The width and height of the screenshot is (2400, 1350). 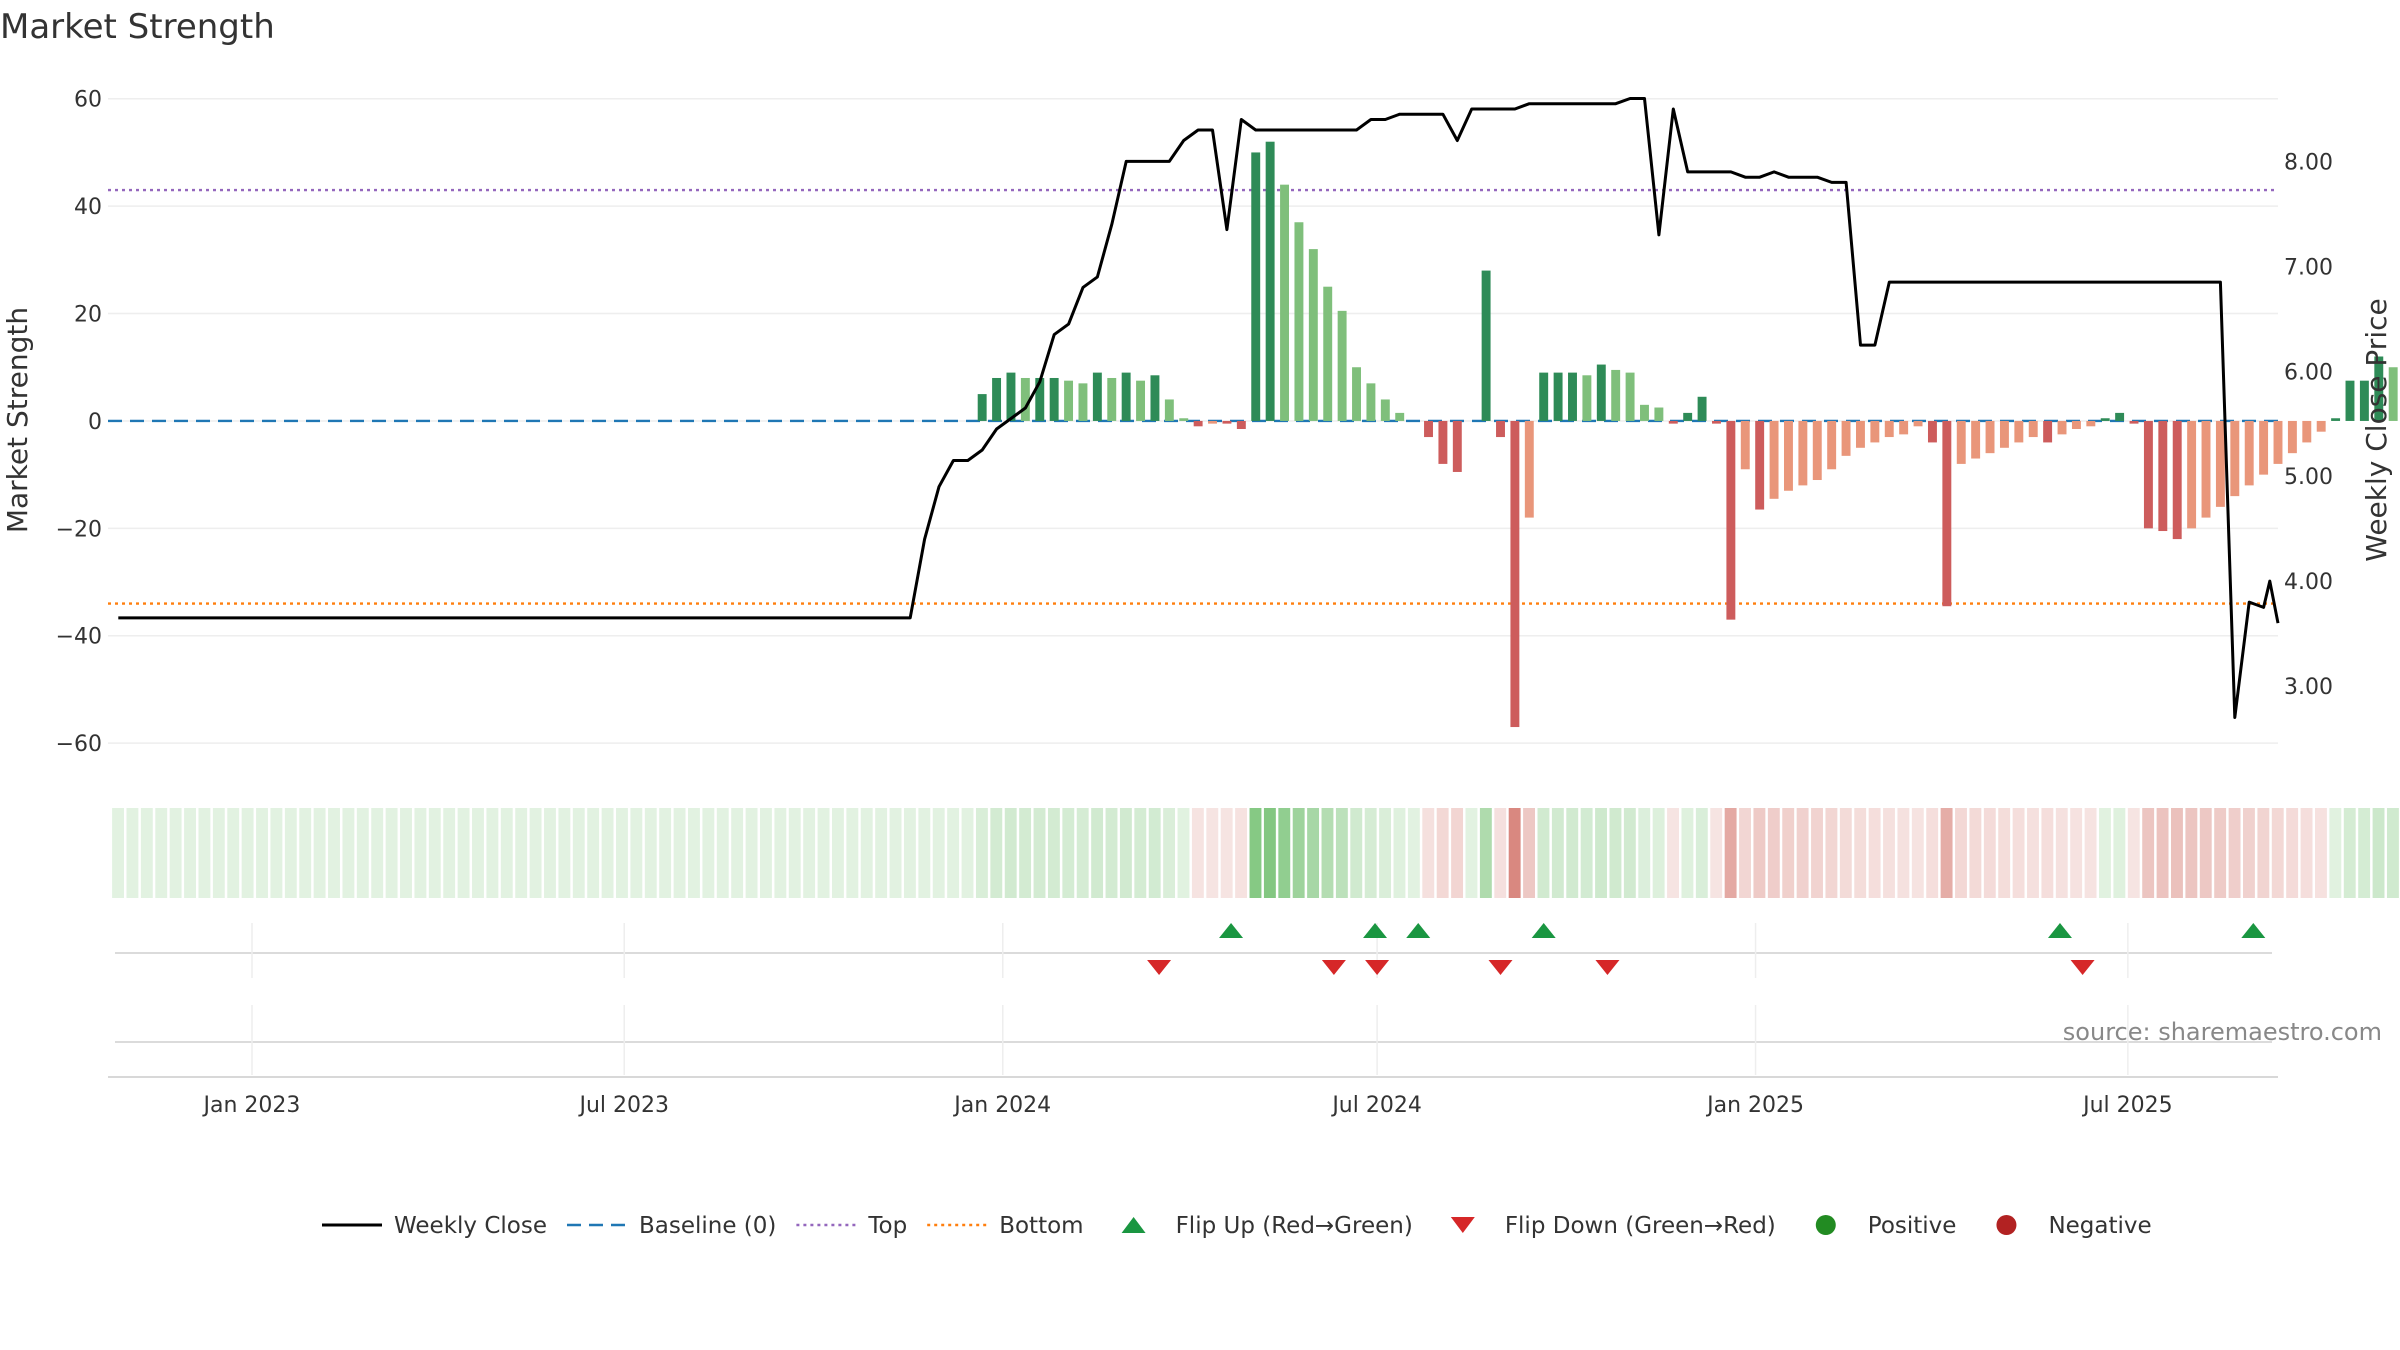 What do you see at coordinates (1294, 1226) in the screenshot?
I see `legend-label: Flip Up (Red→Green)` at bounding box center [1294, 1226].